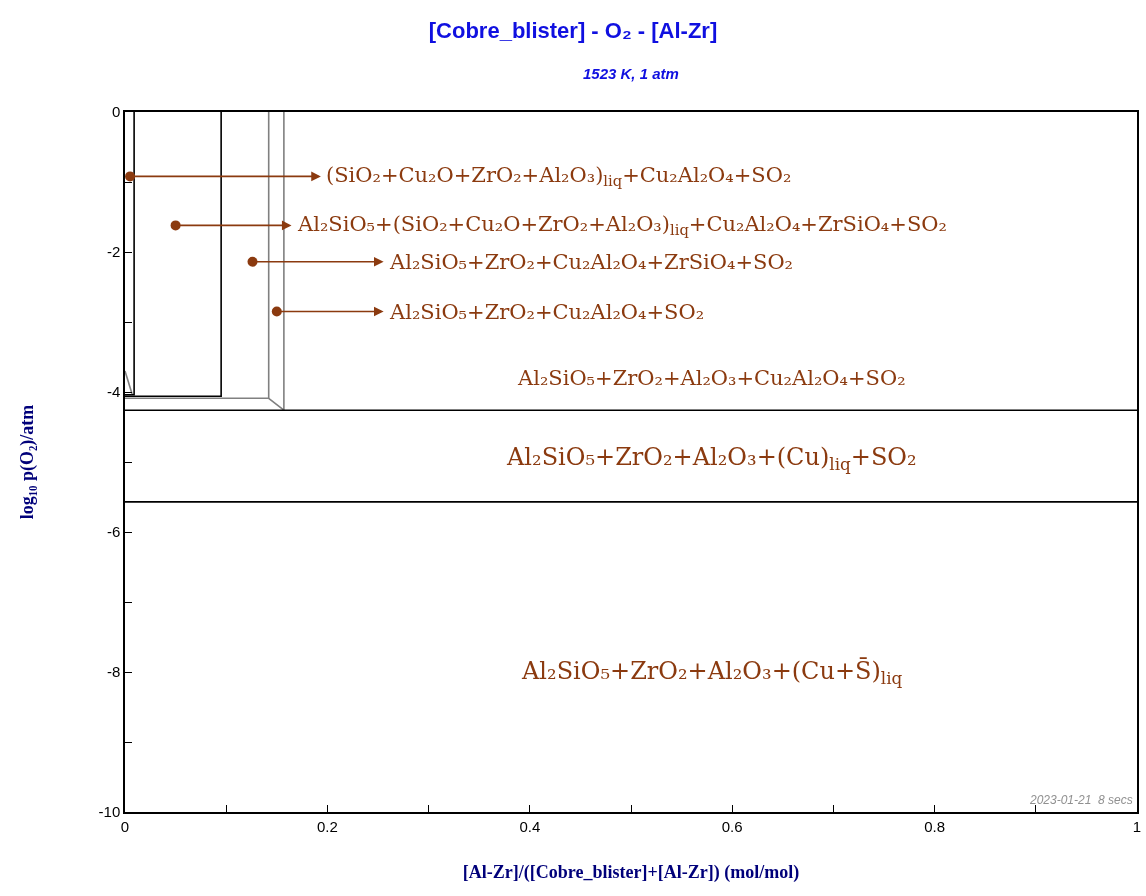 The height and width of the screenshot is (896, 1146). What do you see at coordinates (530, 826) in the screenshot?
I see `x-tick-label: 0.4` at bounding box center [530, 826].